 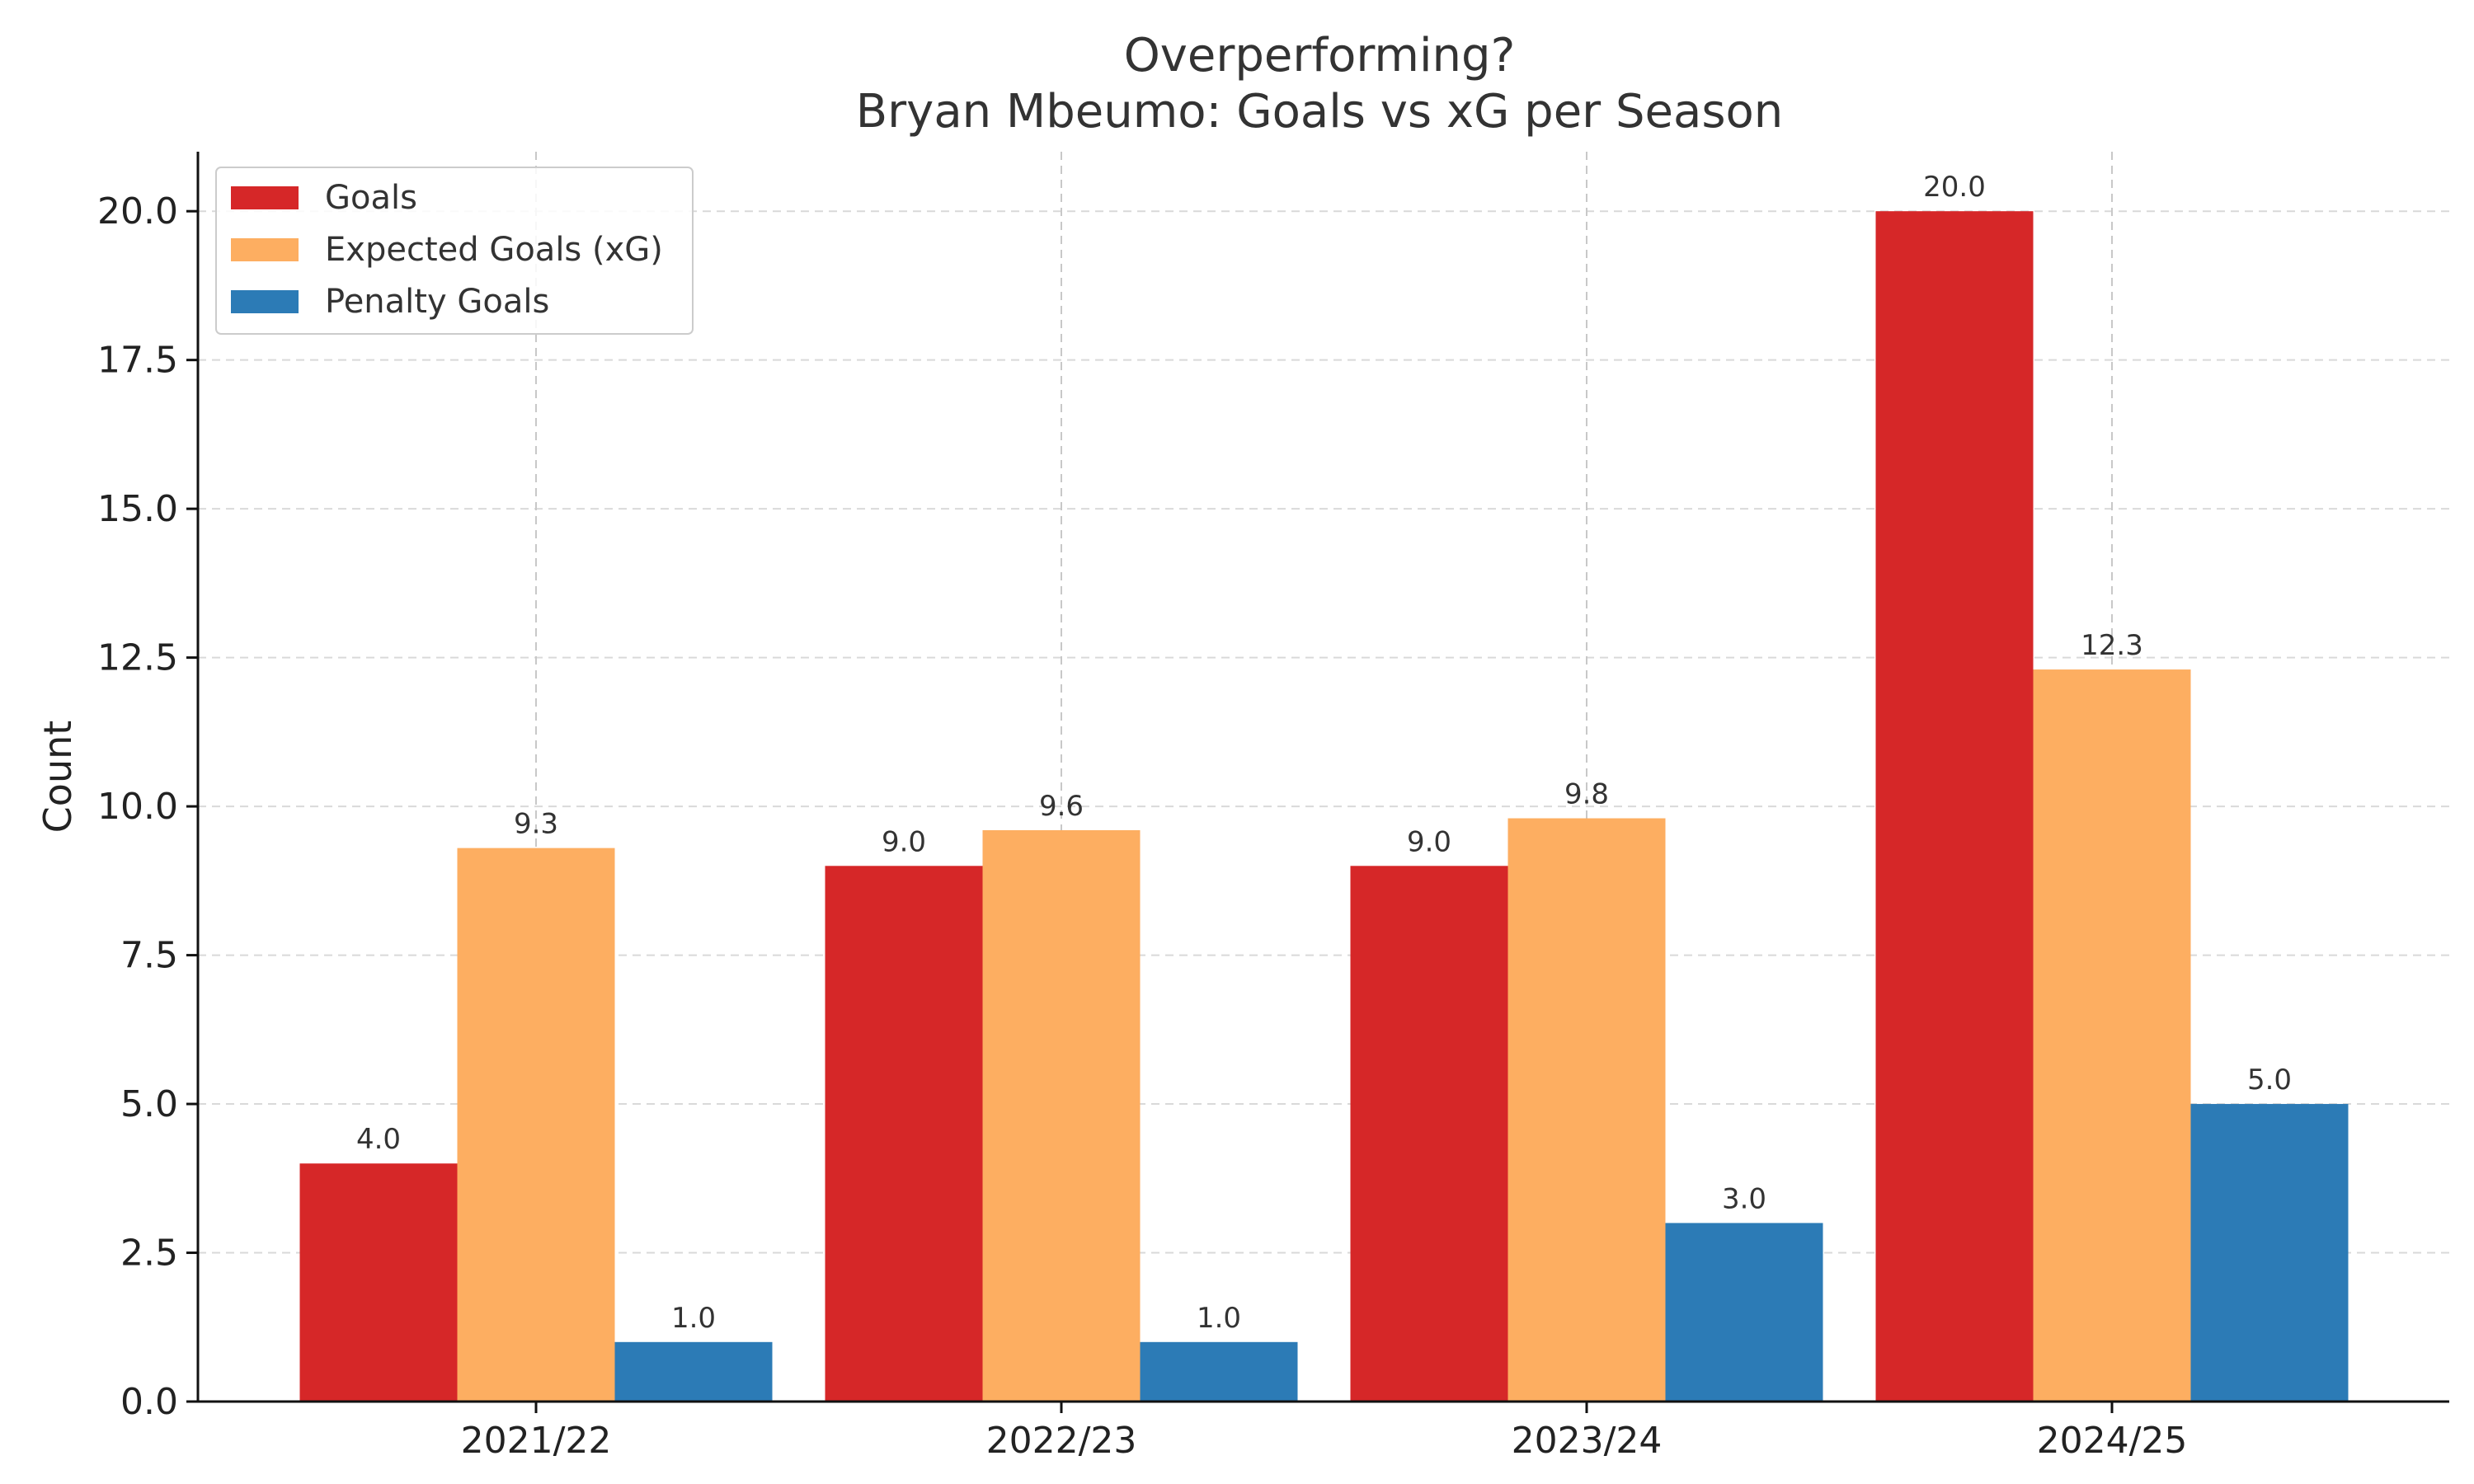 I want to click on data-label: 5.0, so click(x=2269, y=1080).